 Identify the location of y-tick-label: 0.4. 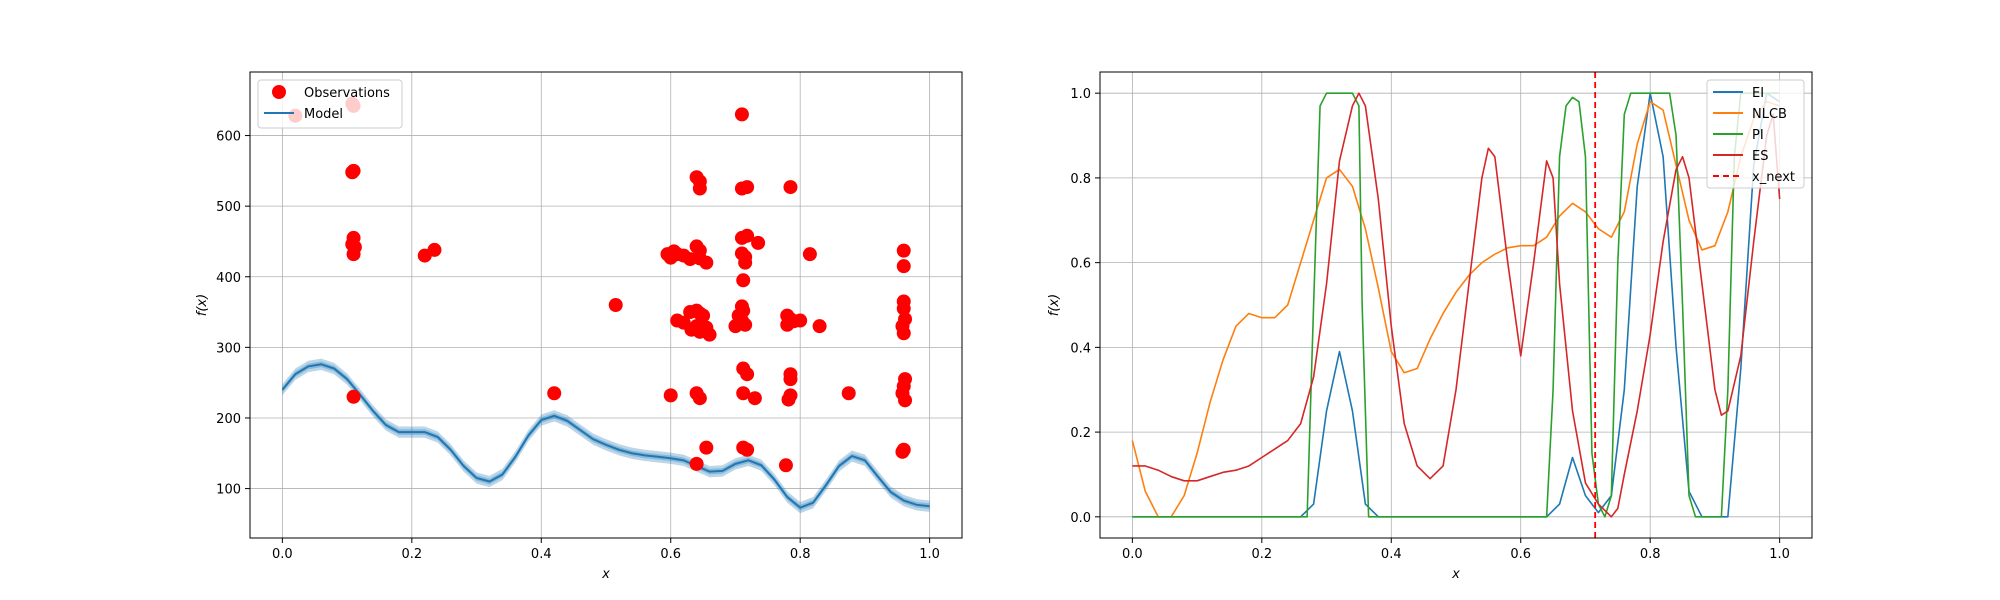
(1080, 348).